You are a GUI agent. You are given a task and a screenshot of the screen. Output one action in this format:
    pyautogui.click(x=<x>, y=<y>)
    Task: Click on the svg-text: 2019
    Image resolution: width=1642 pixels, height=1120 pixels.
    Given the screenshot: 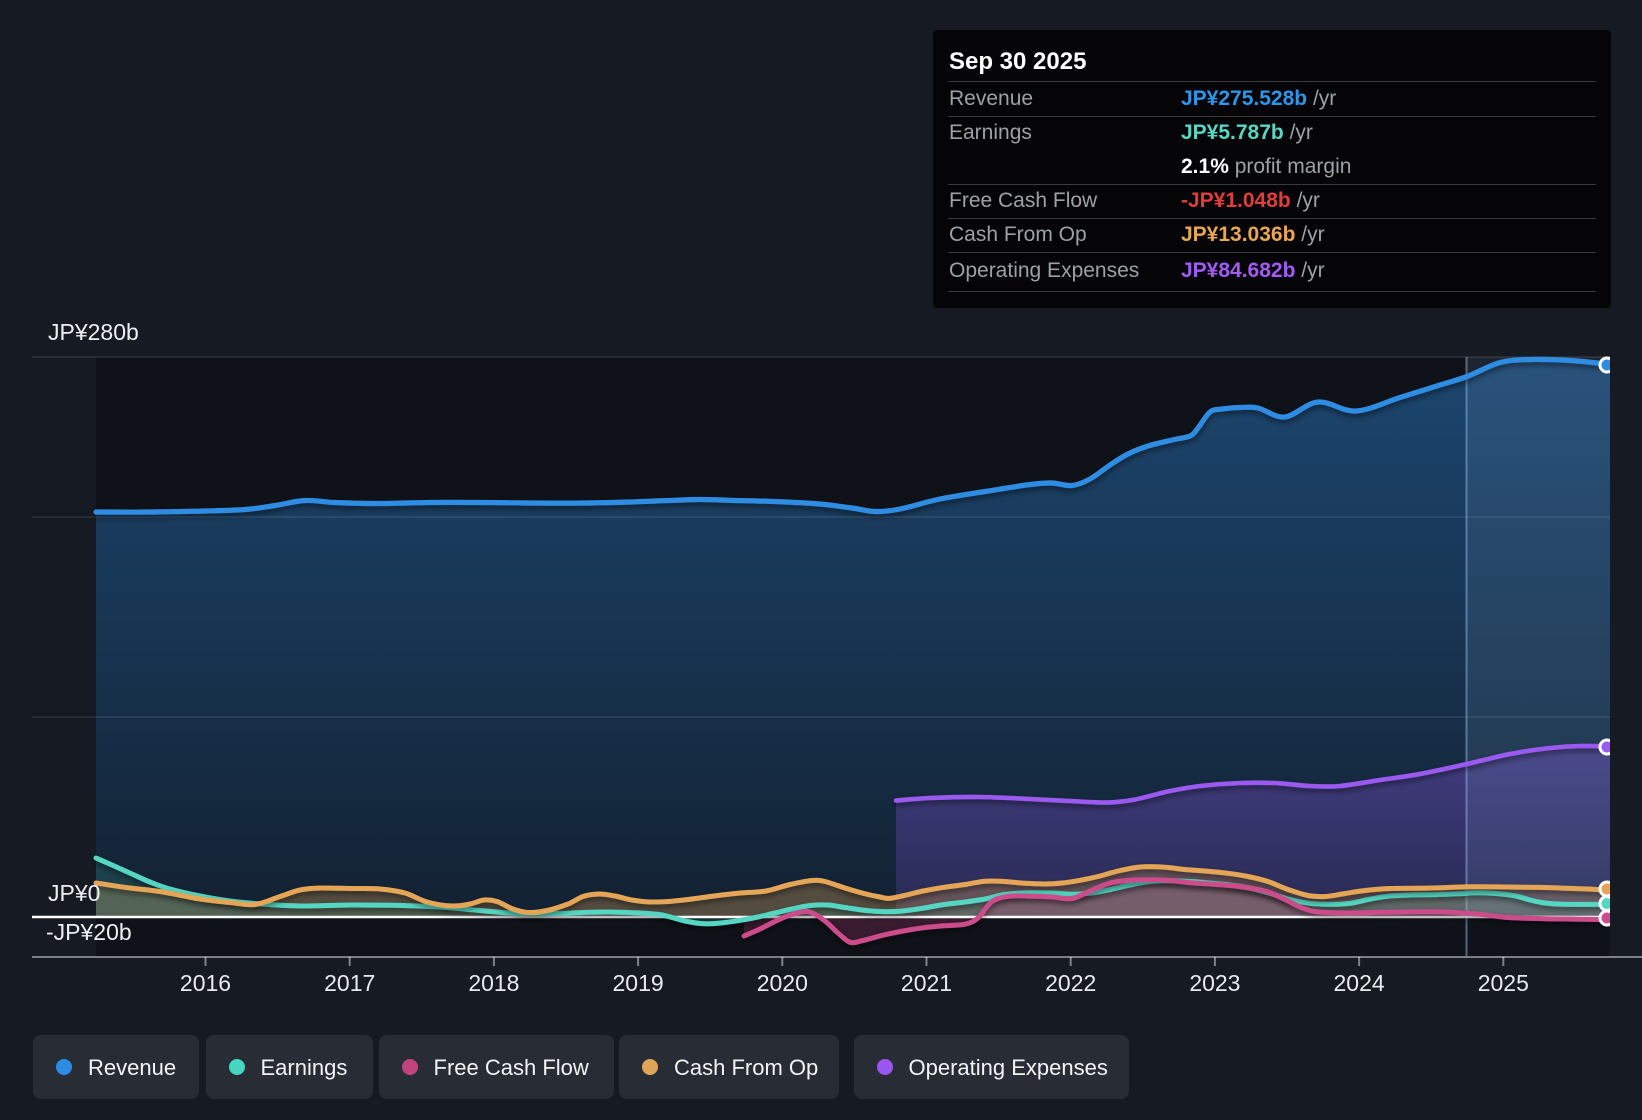 What is the action you would take?
    pyautogui.click(x=638, y=983)
    